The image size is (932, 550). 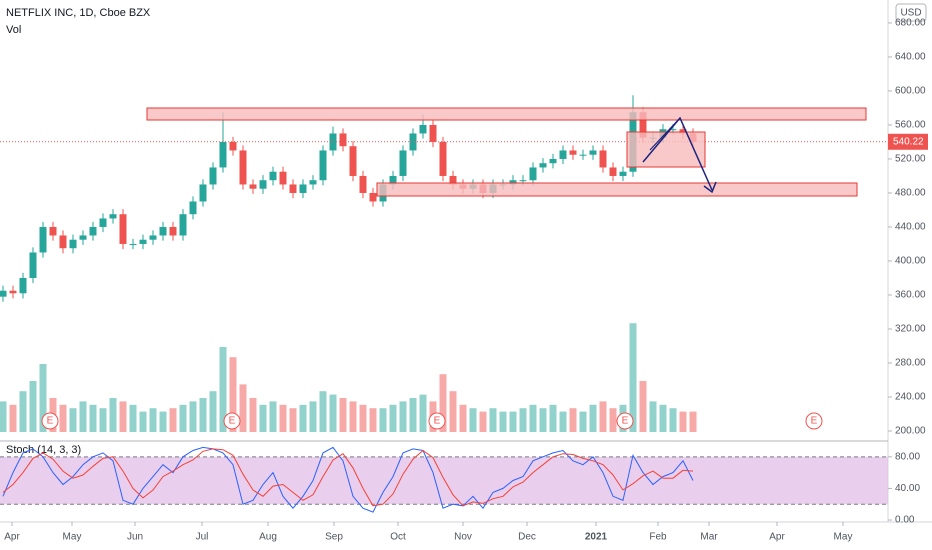 What do you see at coordinates (910, 363) in the screenshot?
I see `y-tick-label: 280.00` at bounding box center [910, 363].